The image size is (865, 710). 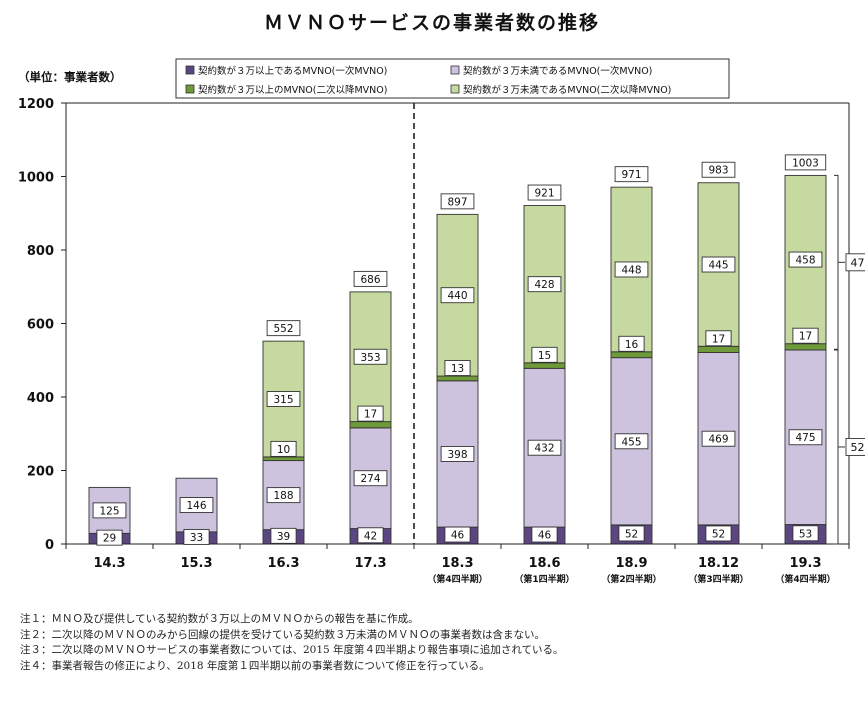 I want to click on x-tick-label: 18.6, so click(x=544, y=563).